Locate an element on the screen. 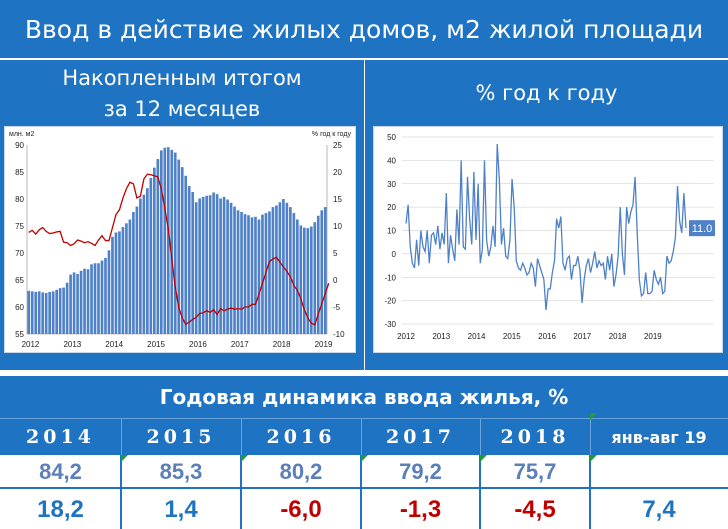 The image size is (728, 529). right-axis-title: % год к году is located at coordinates (332, 134).